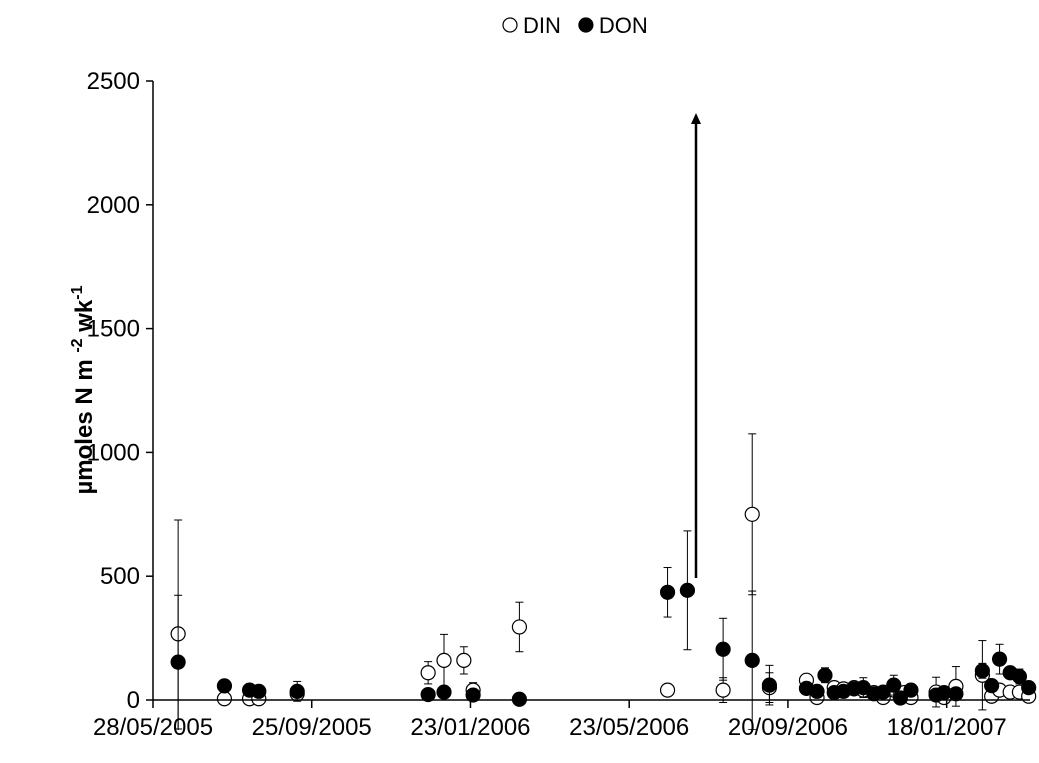 The image size is (1039, 763). What do you see at coordinates (84, 424) in the screenshot?
I see `y-label-part: µmoles N m` at bounding box center [84, 424].